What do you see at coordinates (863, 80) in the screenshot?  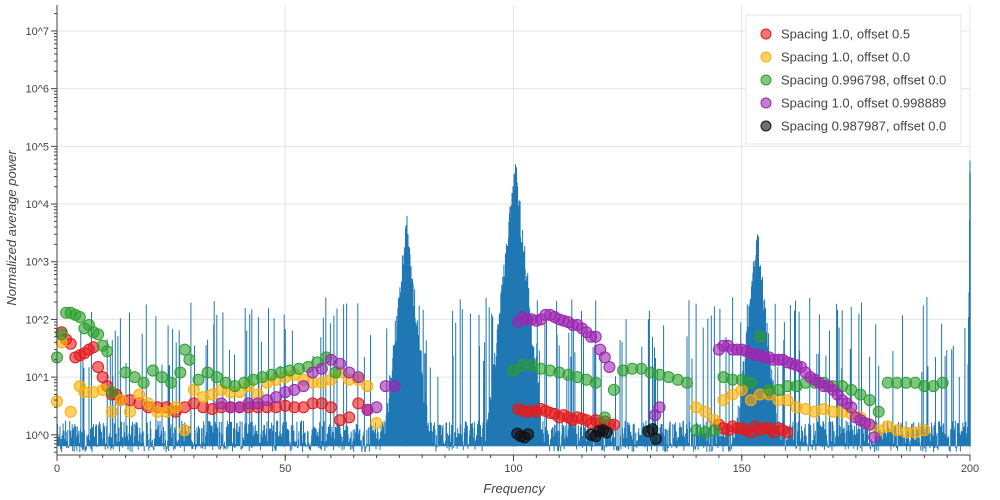 I see `legend-label: Spacing 0.996798, offset 0.0` at bounding box center [863, 80].